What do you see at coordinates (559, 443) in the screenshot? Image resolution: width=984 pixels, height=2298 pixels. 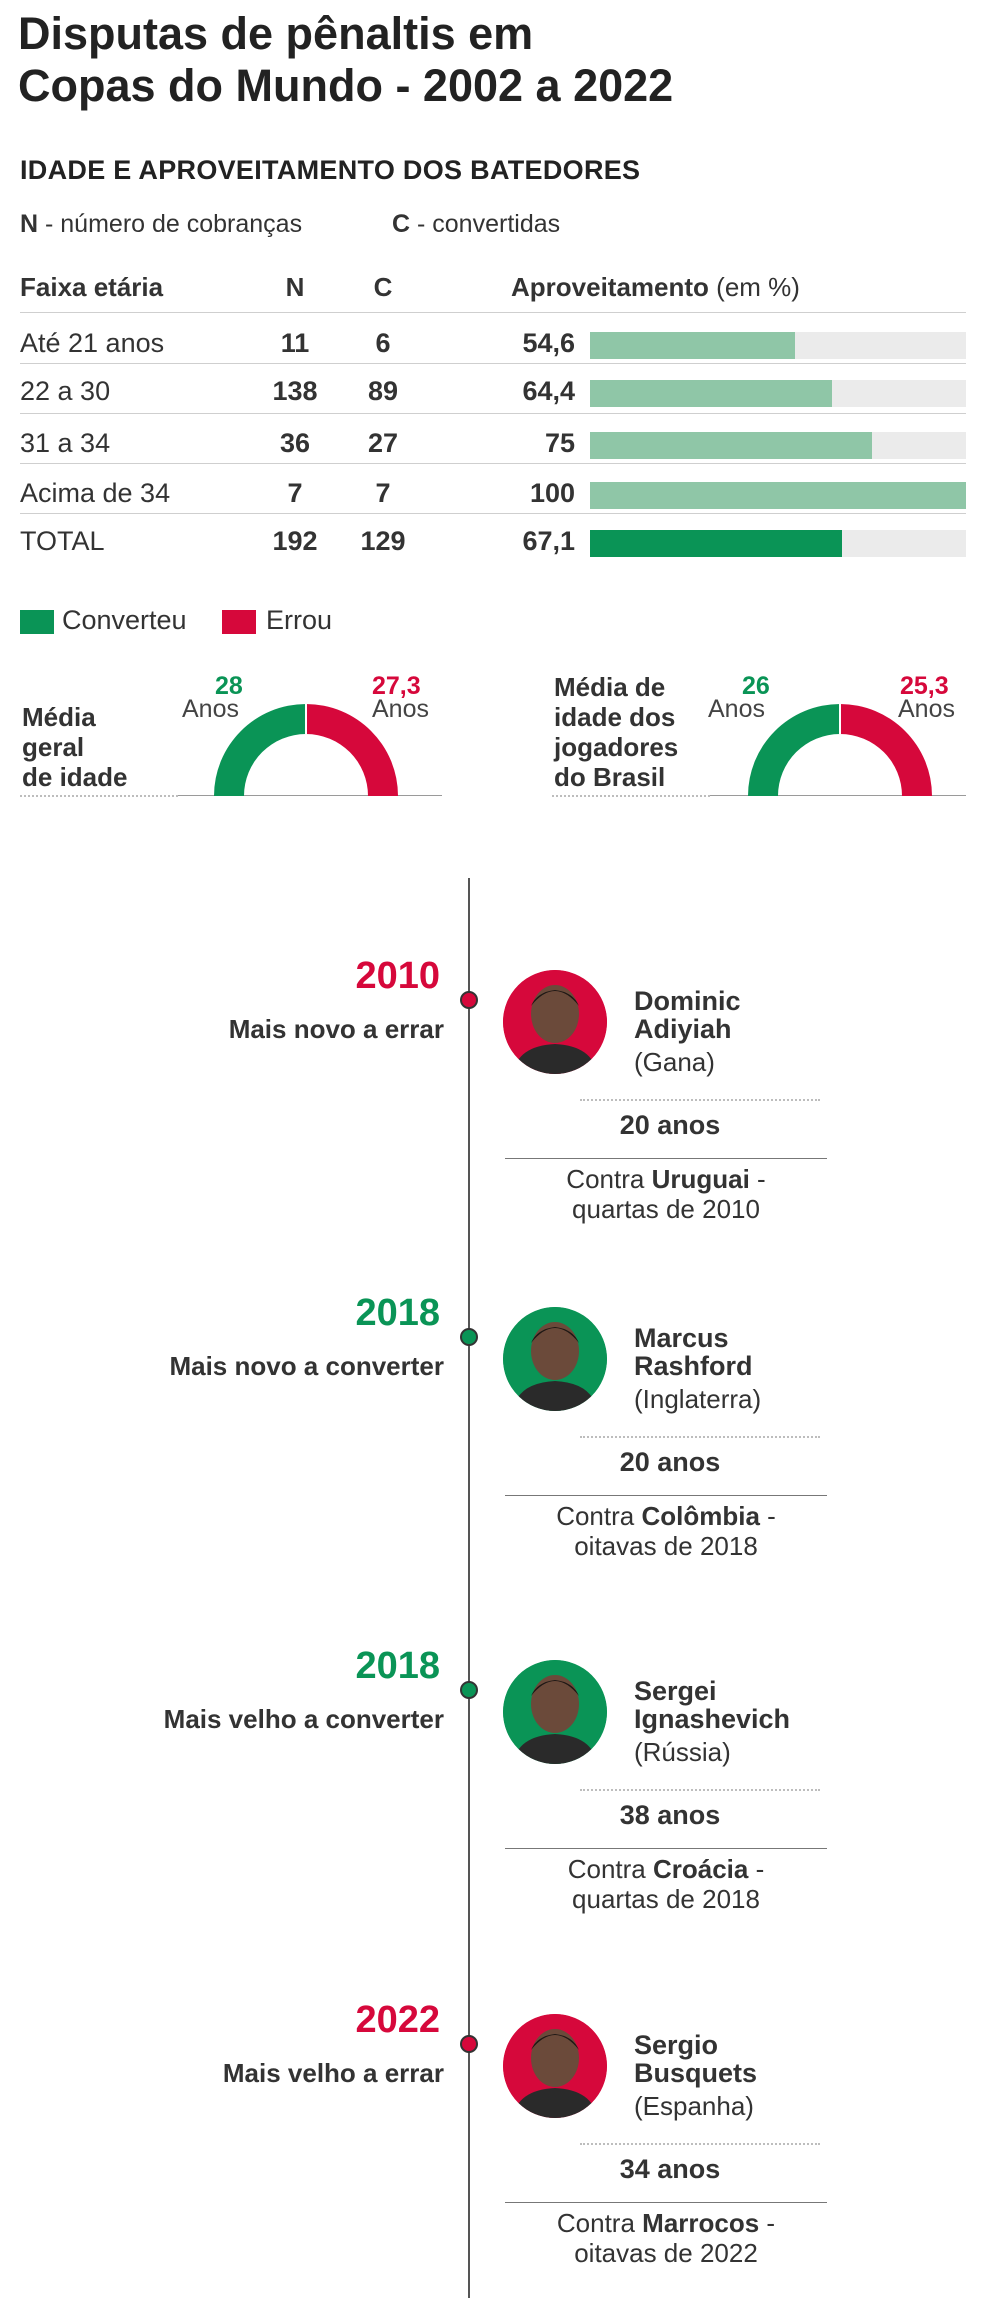 I see `row-rate-value: 75` at bounding box center [559, 443].